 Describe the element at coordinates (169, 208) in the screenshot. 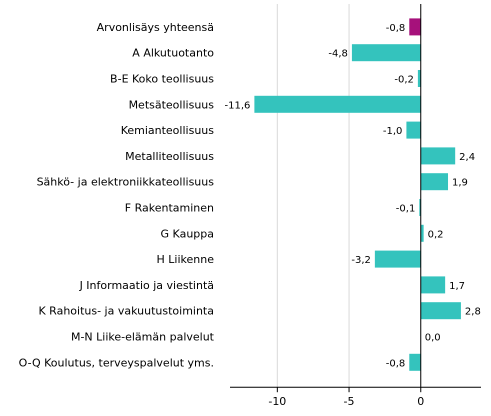

I see `category-label: F Rakentaminen` at that location.